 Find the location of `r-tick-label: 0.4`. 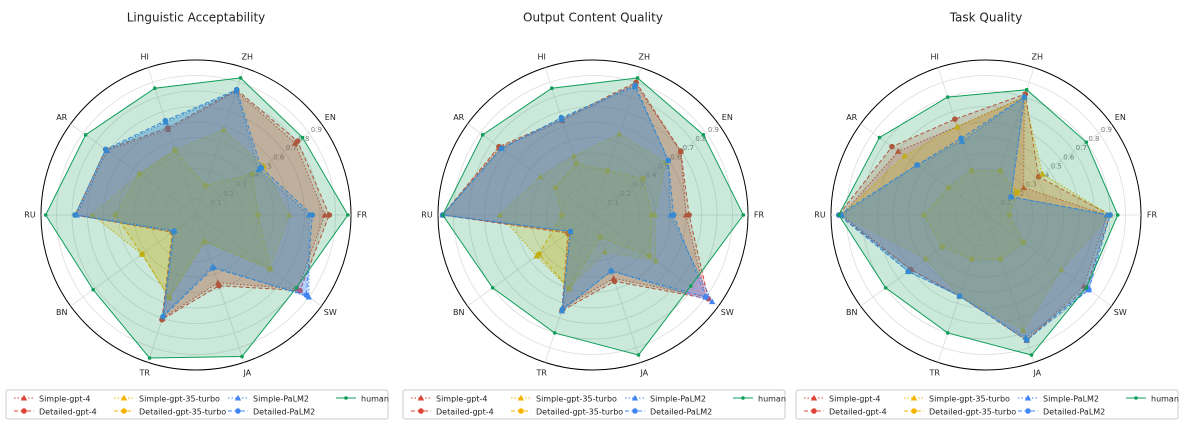

r-tick-label: 0.4 is located at coordinates (651, 176).